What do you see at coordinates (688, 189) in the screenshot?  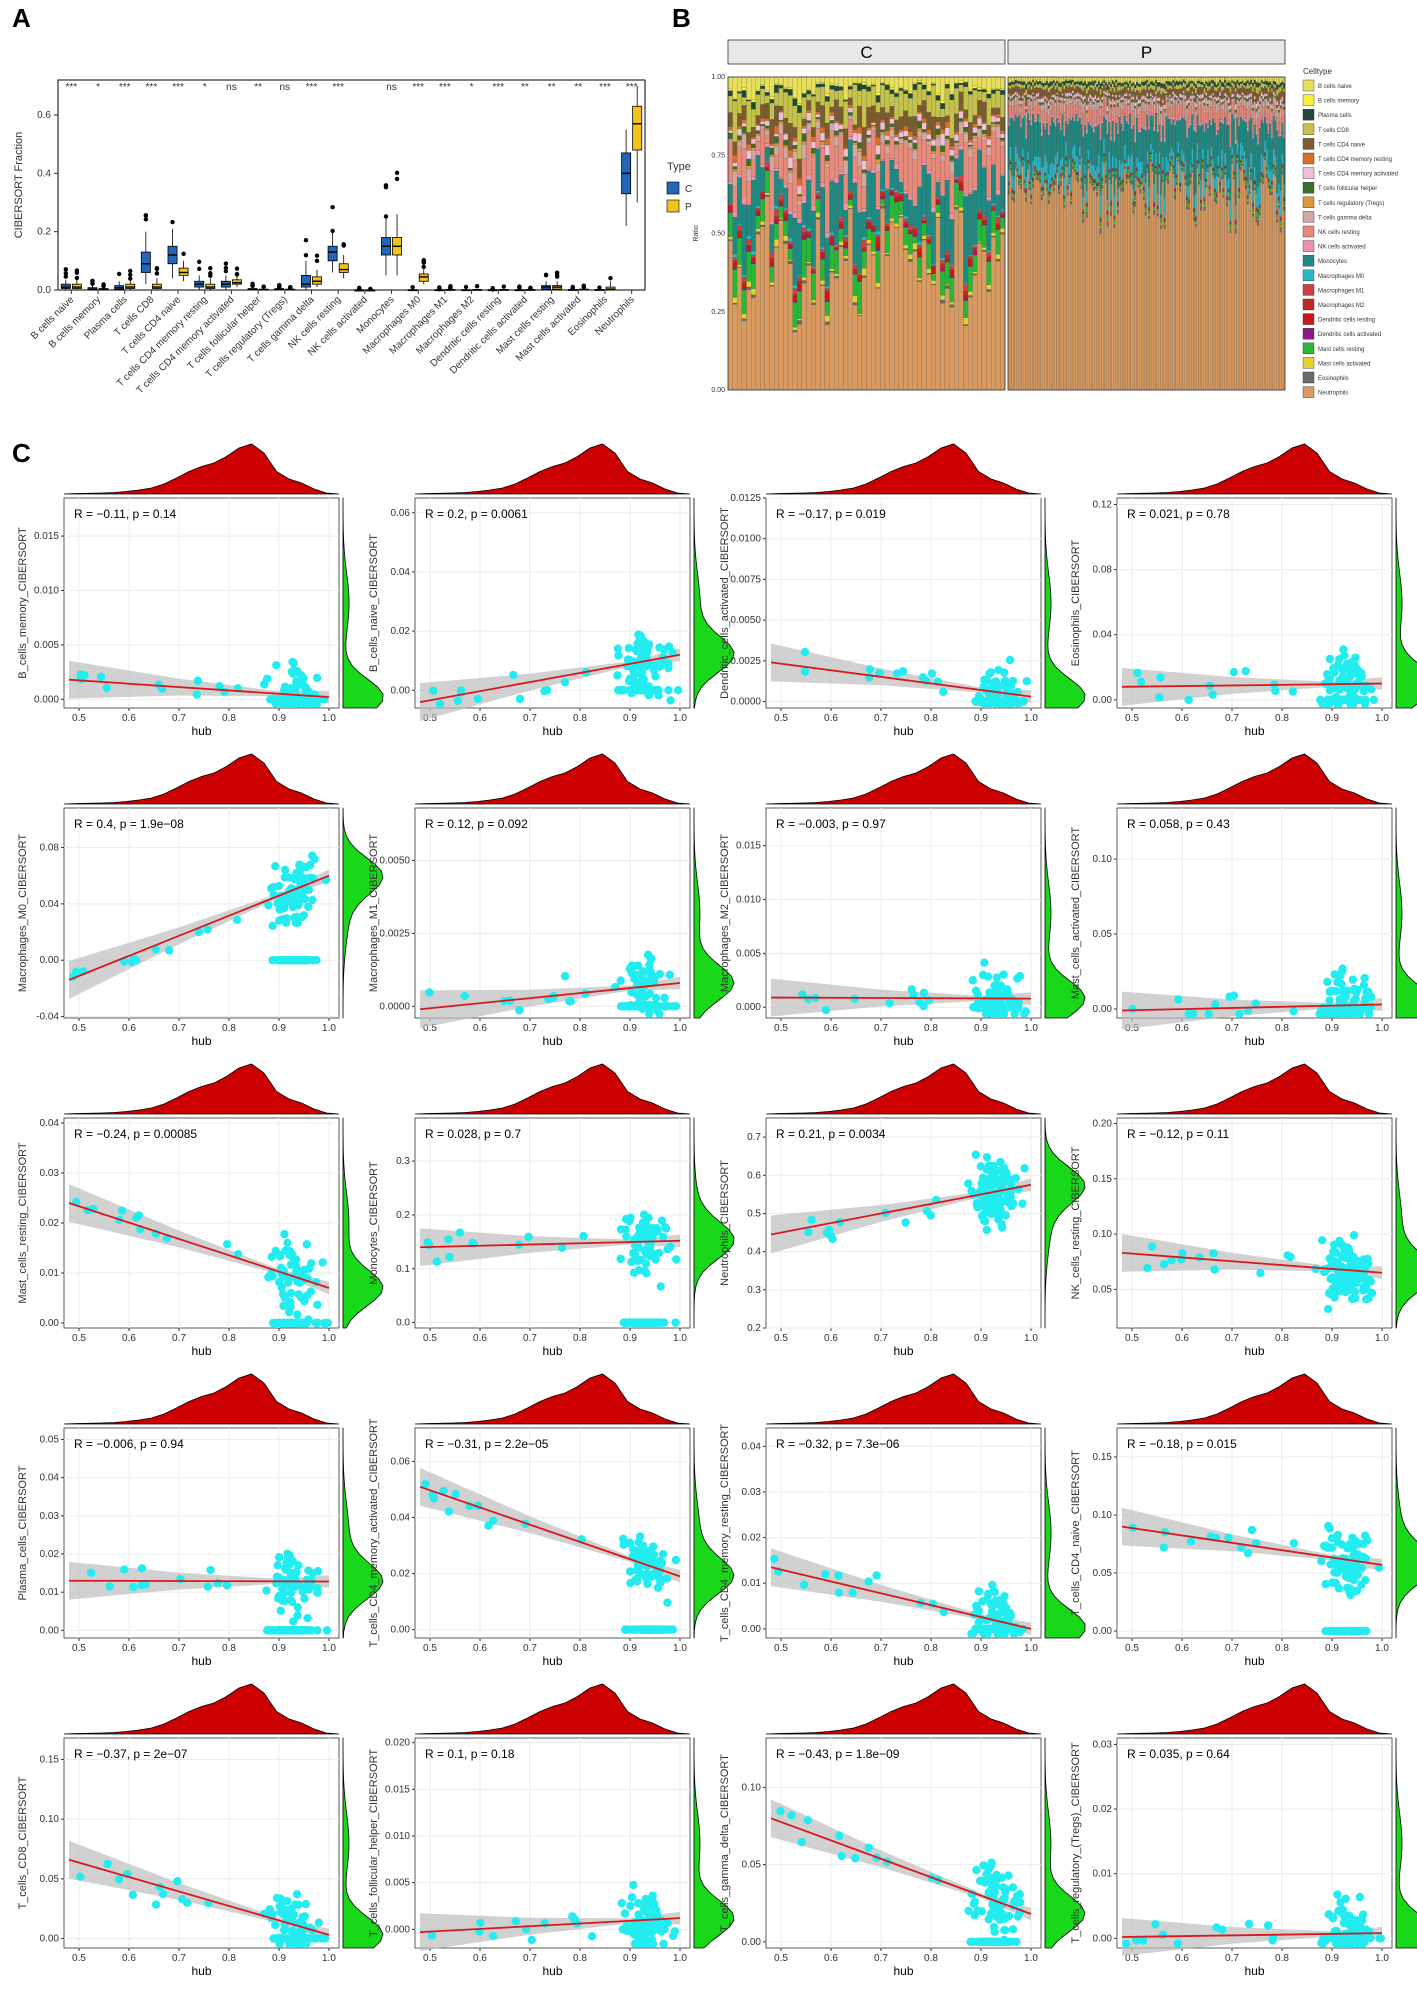 I see `legend-label: C` at bounding box center [688, 189].